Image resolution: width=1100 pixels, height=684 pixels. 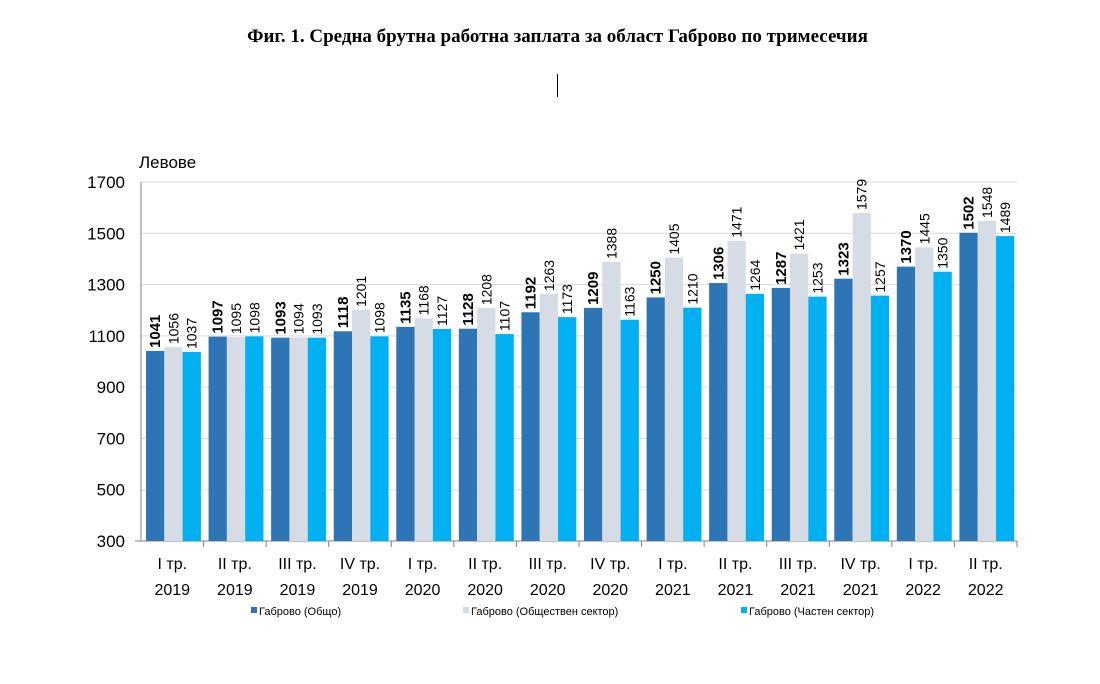 I want to click on data-label: 1579, so click(x=862, y=194).